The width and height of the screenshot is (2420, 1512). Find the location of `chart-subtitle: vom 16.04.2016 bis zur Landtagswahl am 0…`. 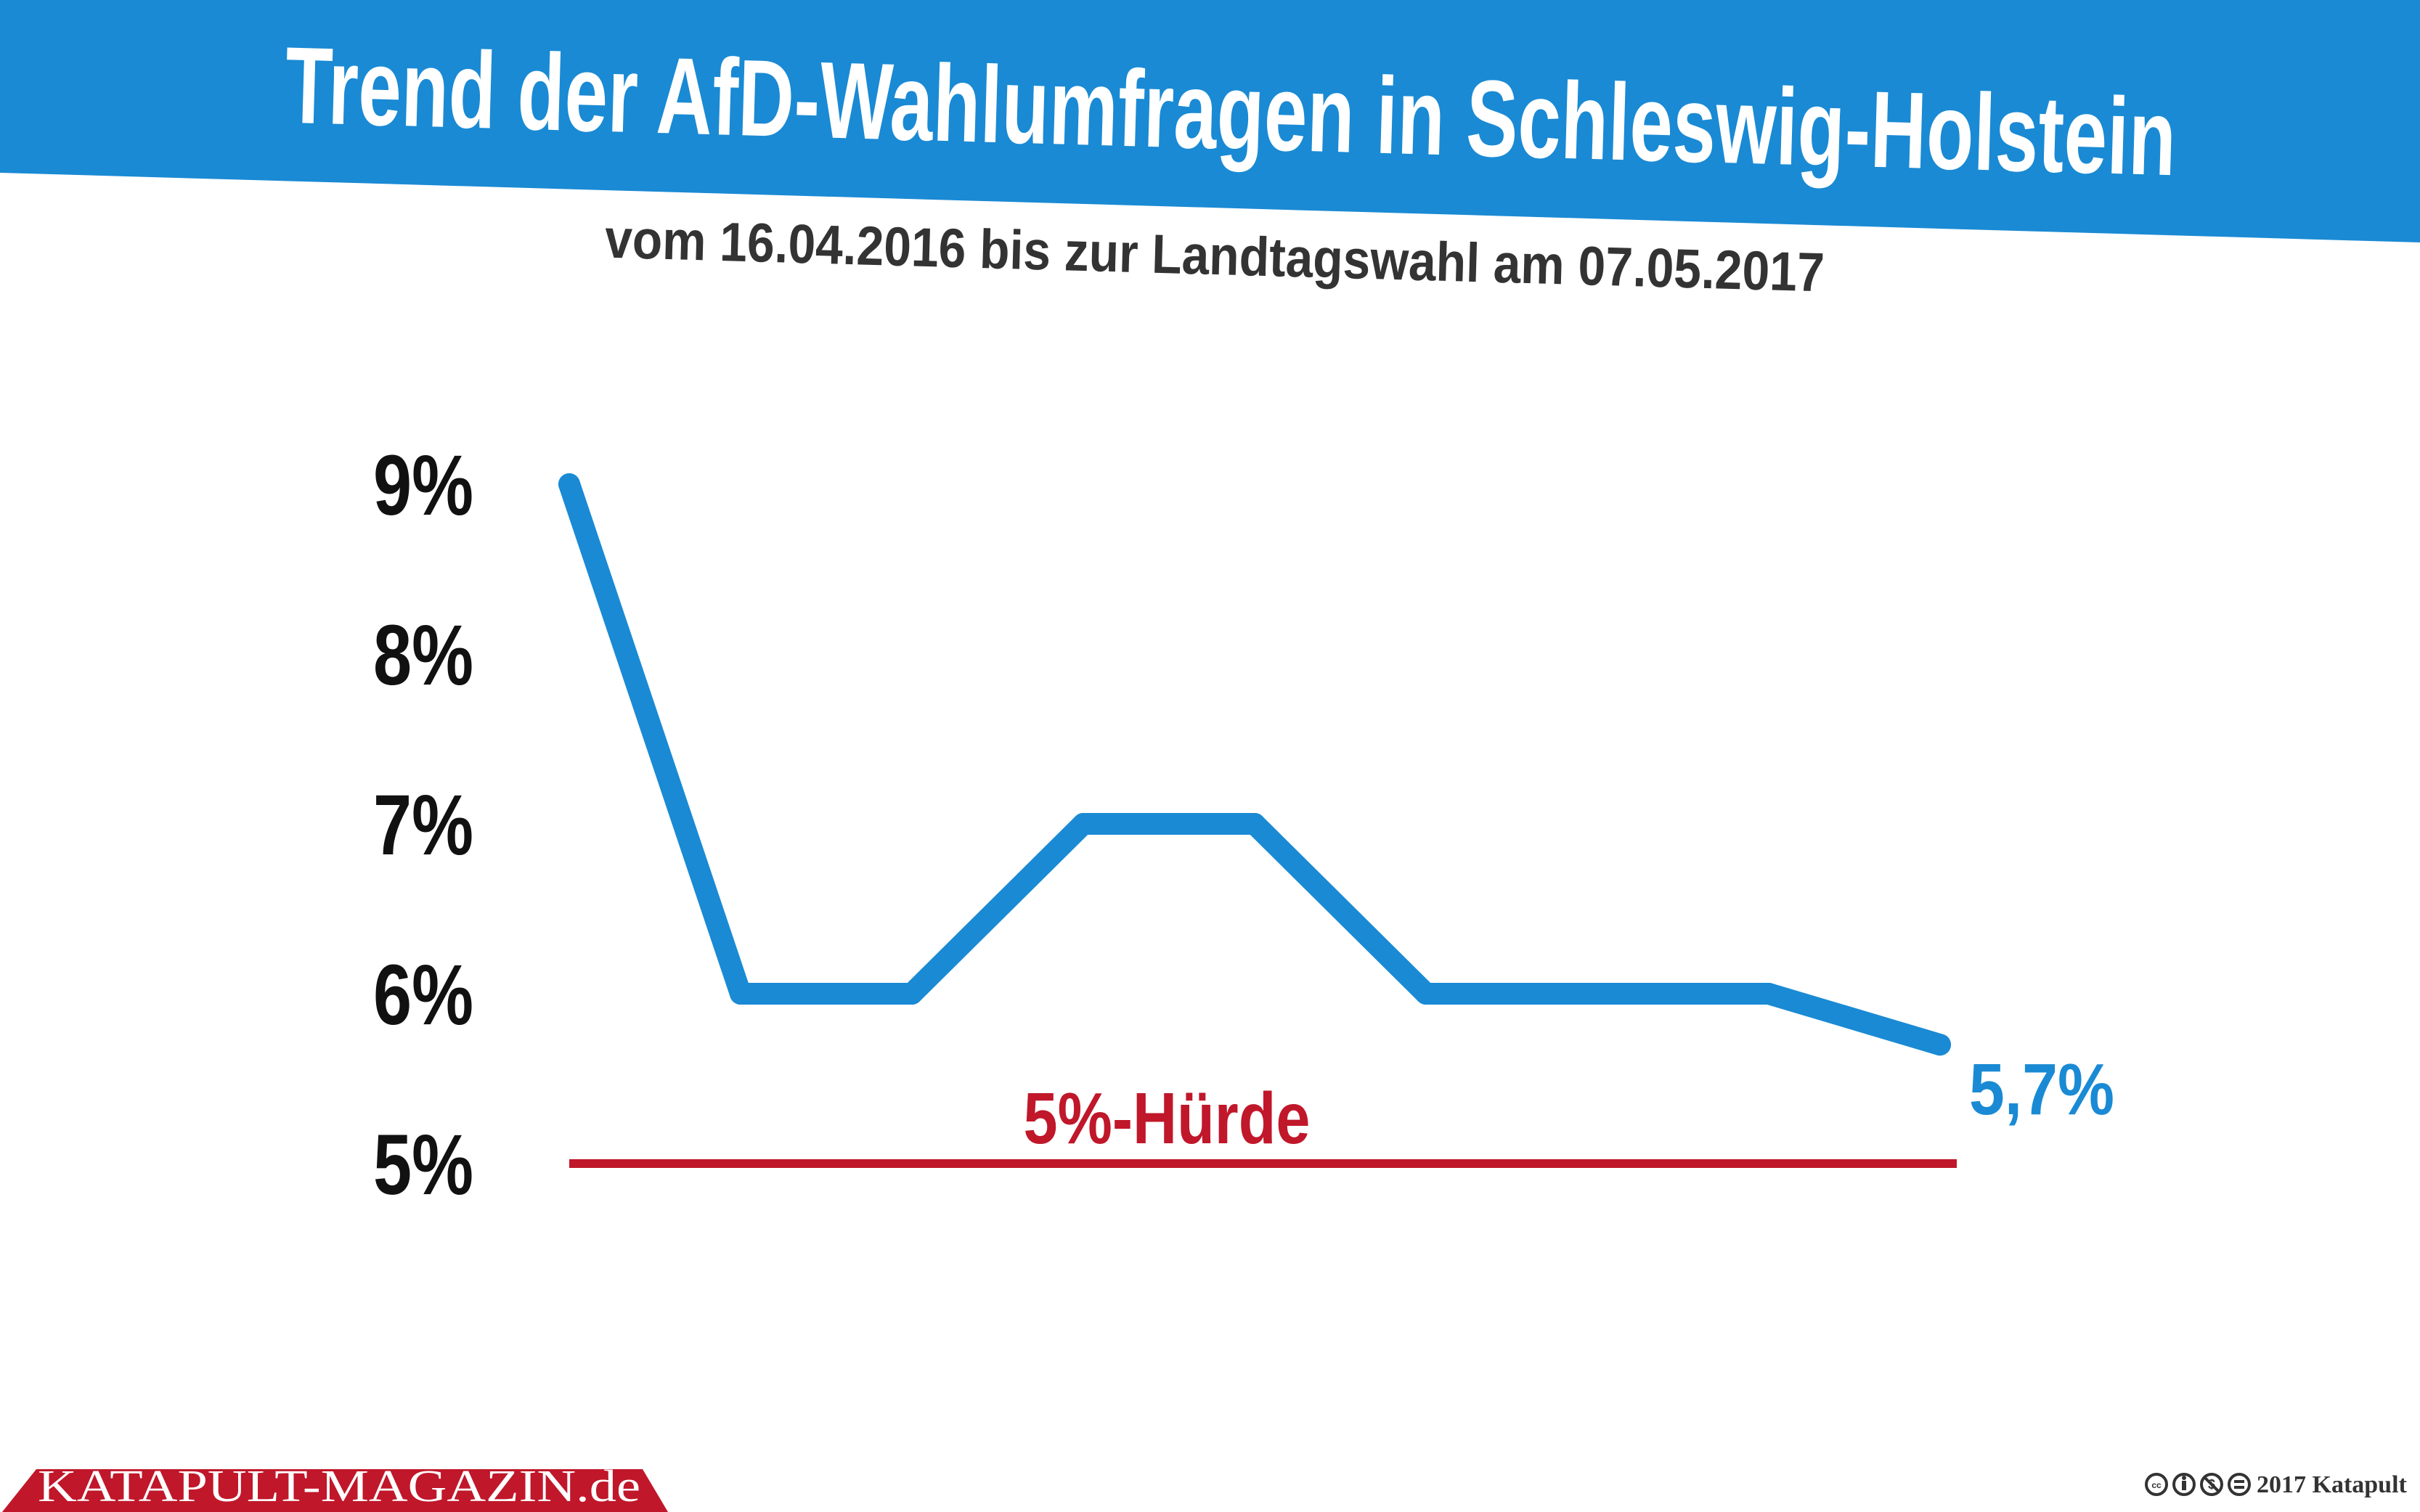

chart-subtitle: vom 16.04.2016 bis zur Landtagswahl am 0… is located at coordinates (1214, 256).